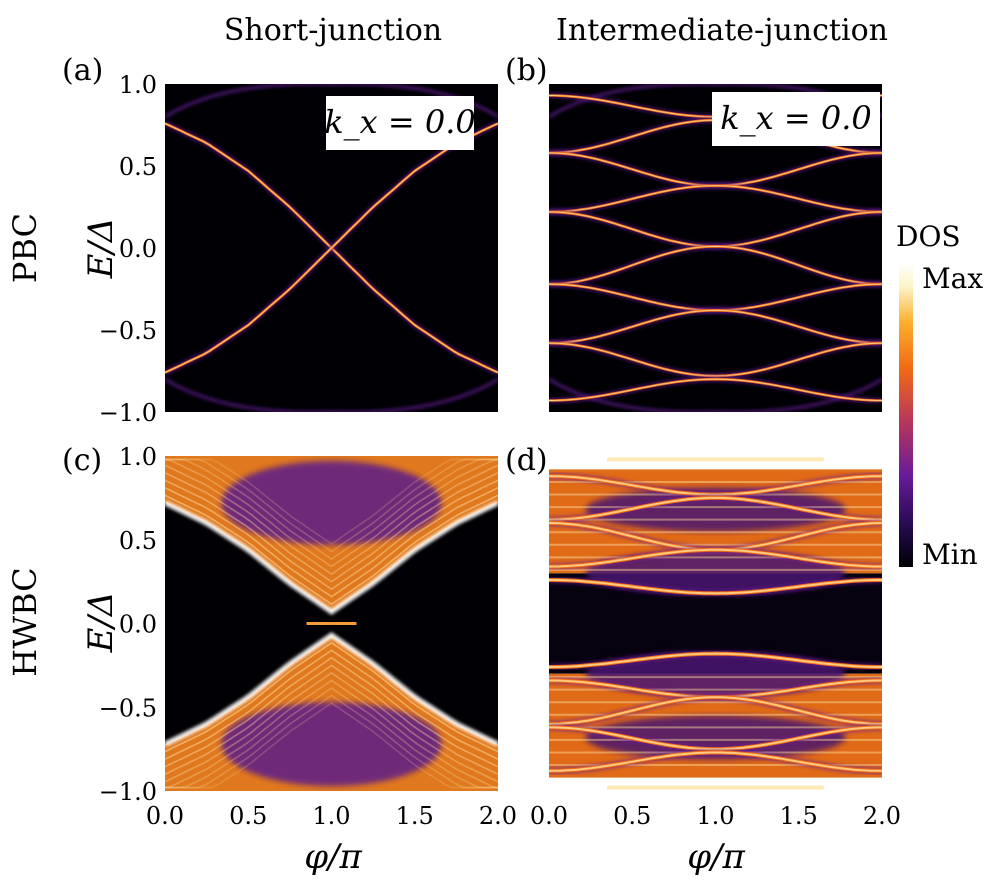  I want to click on panel-label-d: (d), so click(526, 460).